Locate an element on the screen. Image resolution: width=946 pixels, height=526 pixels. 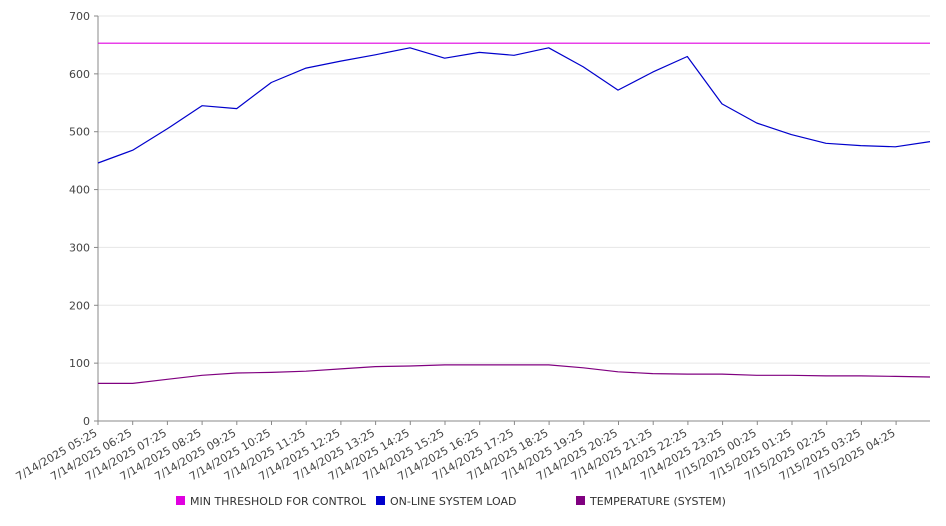
legend-label: ON-LINE SYSTEM LOAD is located at coordinates (453, 501).